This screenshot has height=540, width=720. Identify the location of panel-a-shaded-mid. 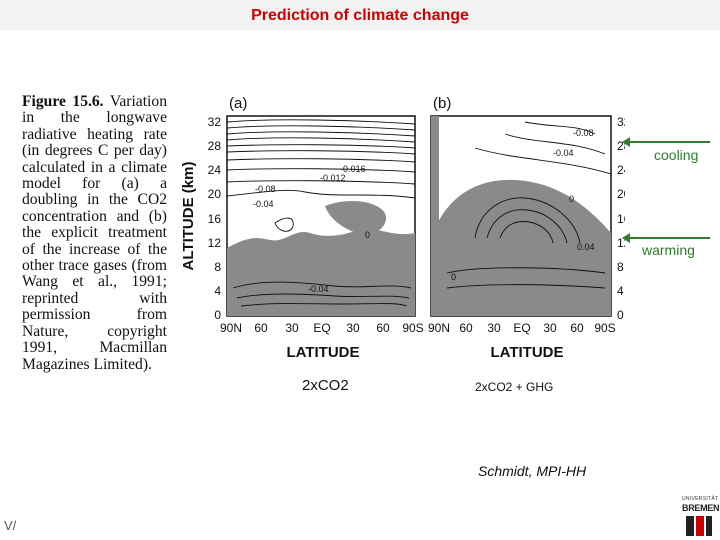
(356, 218).